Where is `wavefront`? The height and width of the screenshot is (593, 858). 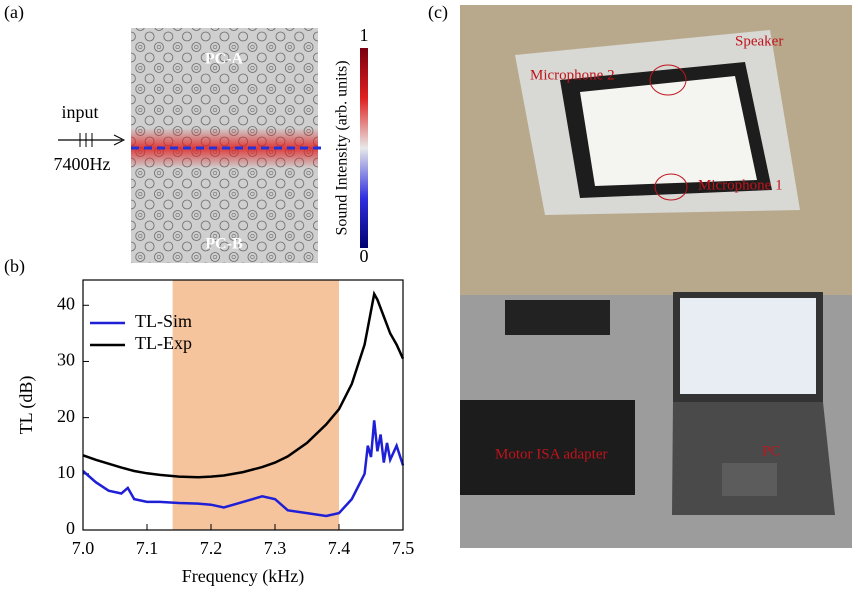
wavefront is located at coordinates (86, 140).